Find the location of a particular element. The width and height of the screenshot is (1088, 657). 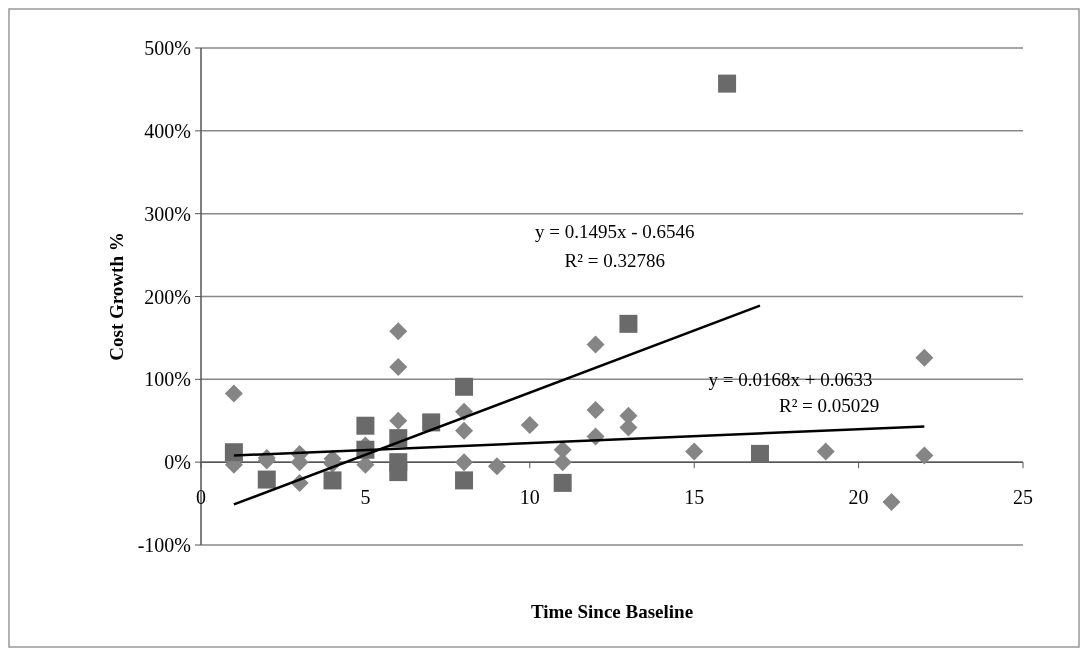

y-tick-label: 200% is located at coordinates (167, 296).